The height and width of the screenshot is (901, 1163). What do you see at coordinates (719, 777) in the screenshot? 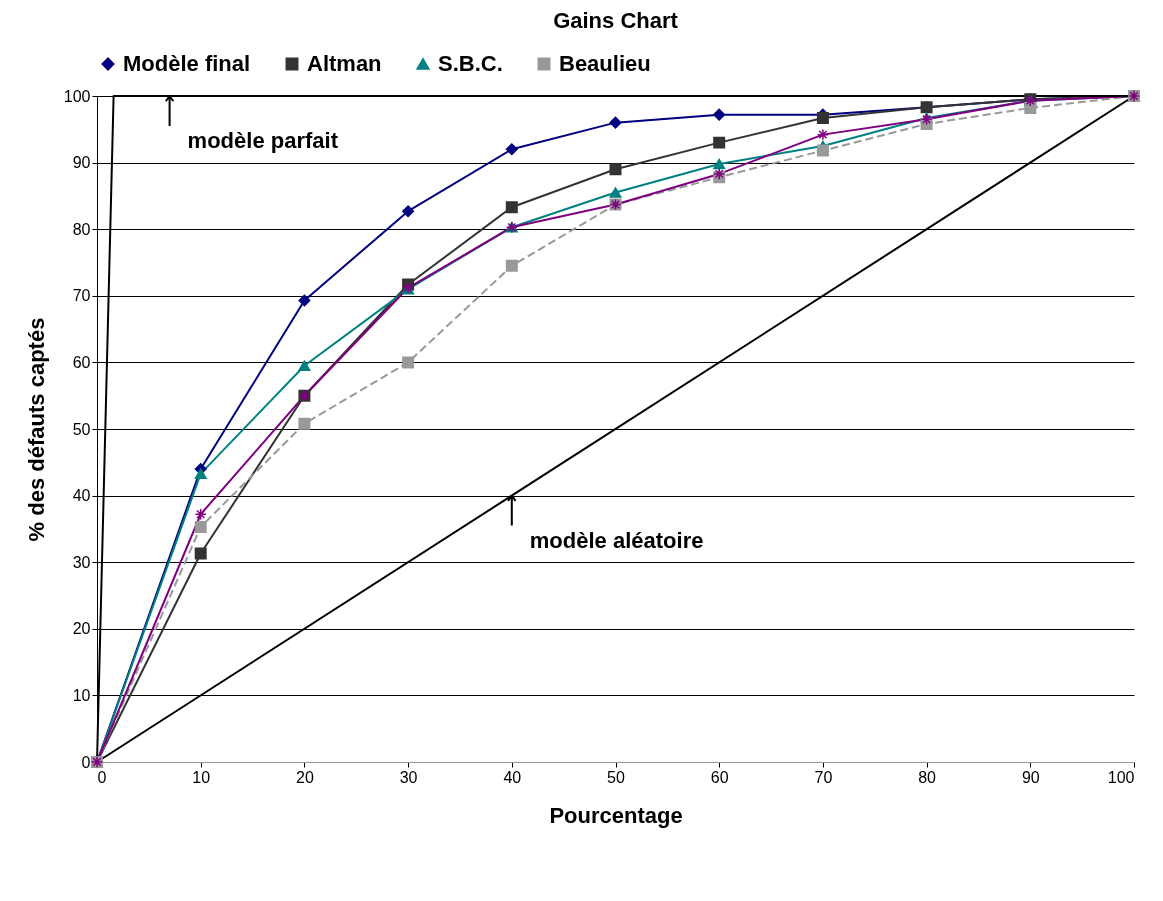
I see `x-tick-label: 60` at bounding box center [719, 777].